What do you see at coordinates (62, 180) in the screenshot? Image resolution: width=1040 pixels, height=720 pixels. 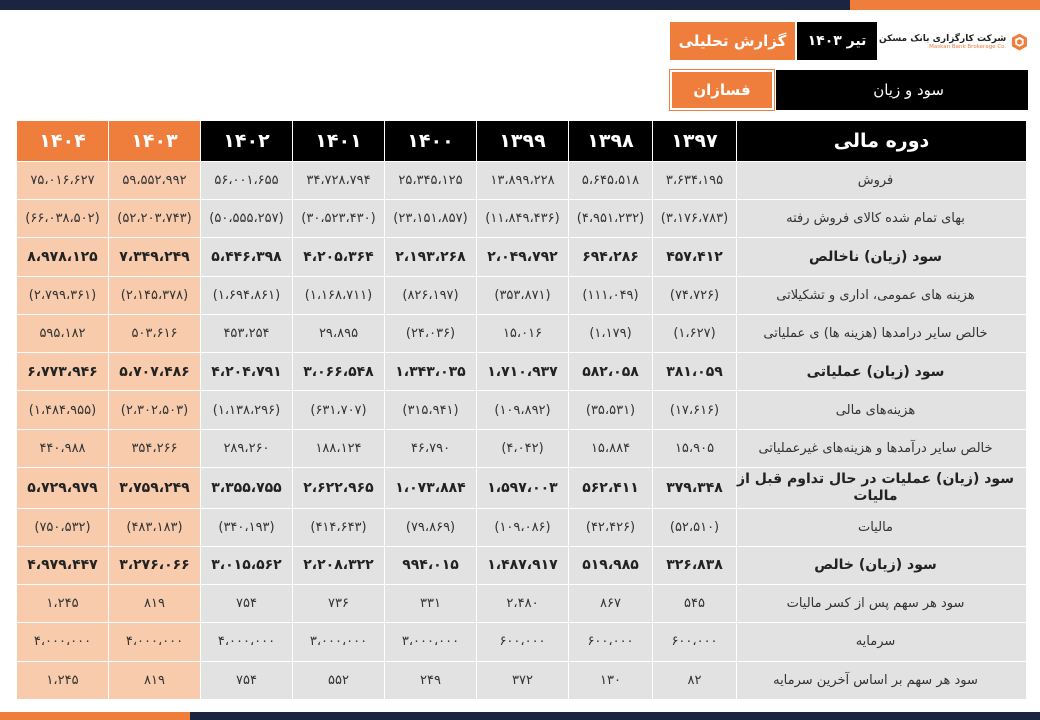 I see `table-cell: ۷۵،۰۱۶،۶۲۷` at bounding box center [62, 180].